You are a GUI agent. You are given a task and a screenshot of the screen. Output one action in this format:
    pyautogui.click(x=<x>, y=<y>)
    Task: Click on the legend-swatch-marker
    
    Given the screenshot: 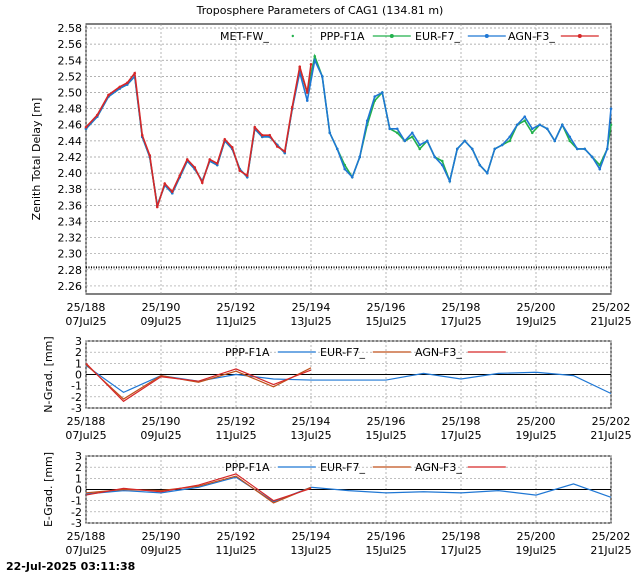 What is the action you would take?
    pyautogui.click(x=391, y=36)
    